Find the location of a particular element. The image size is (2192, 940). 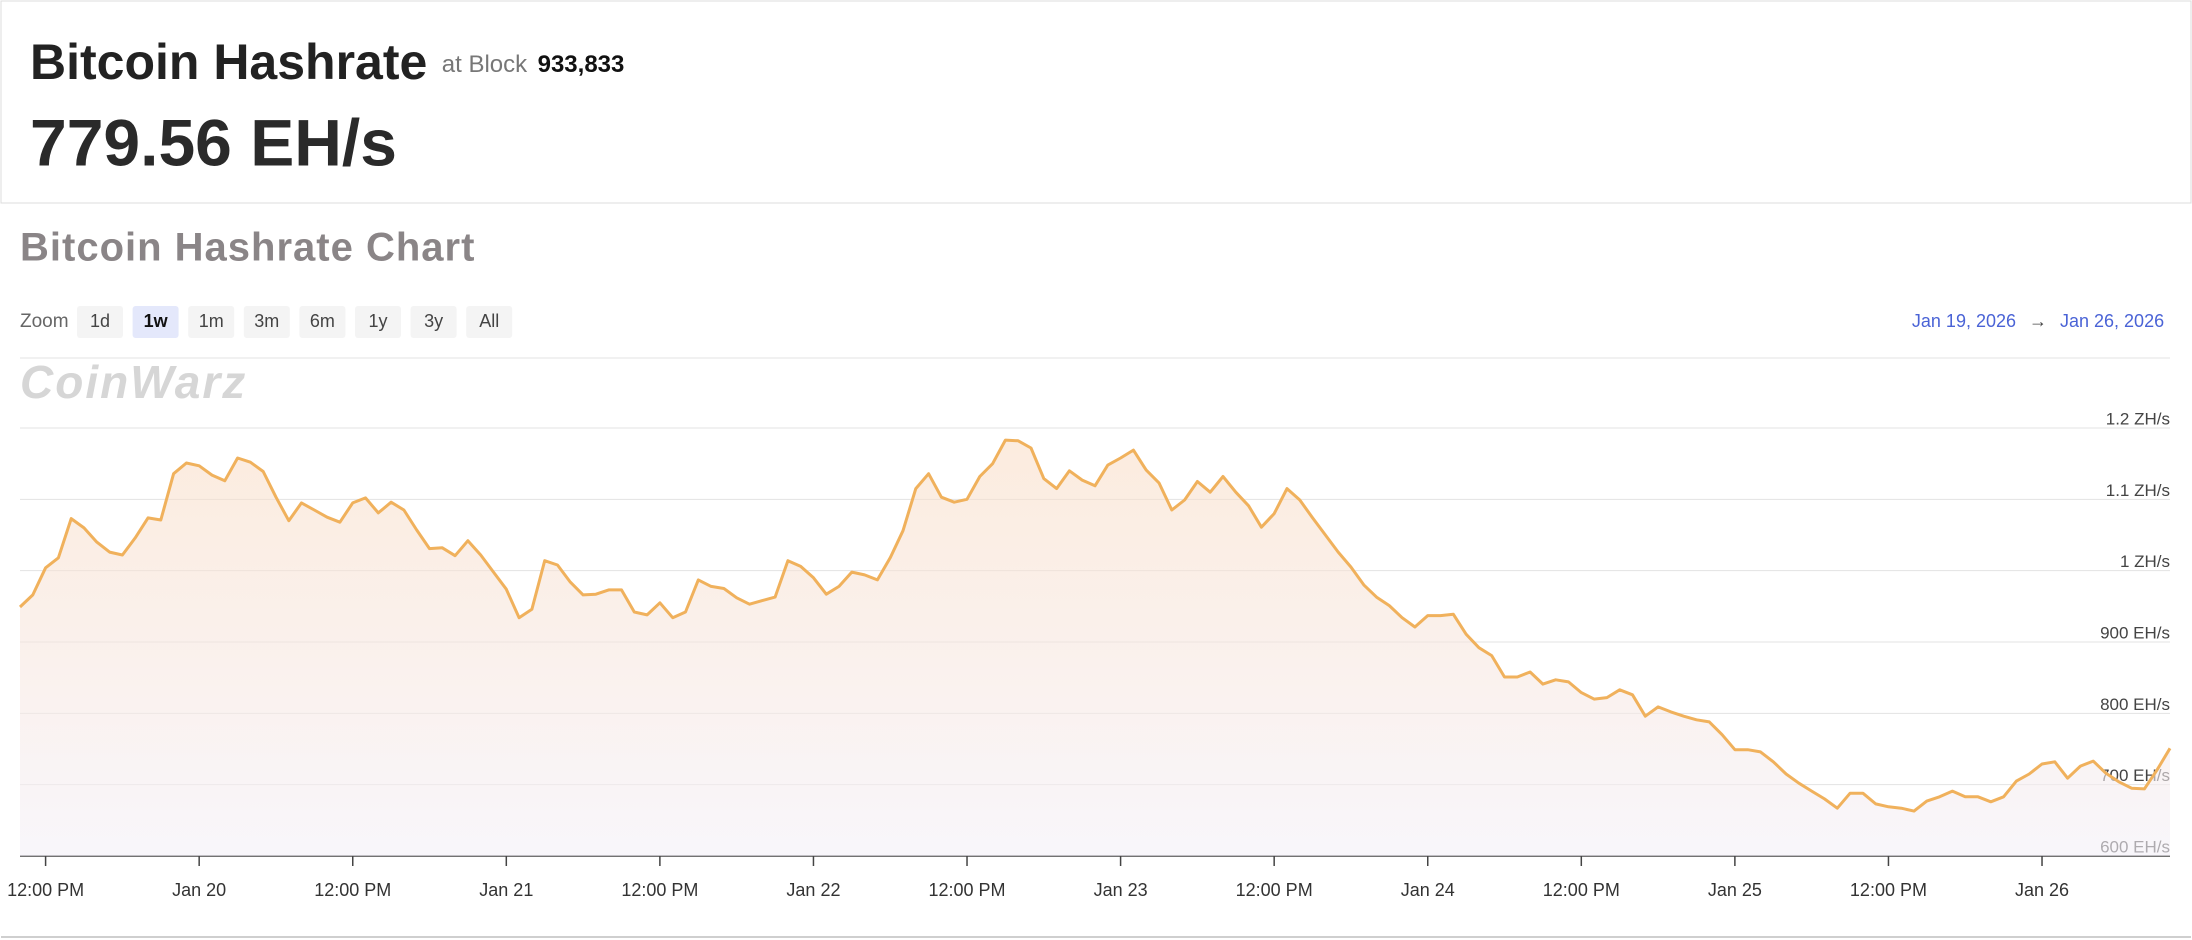

x-tick-label: Jan 24 is located at coordinates (1428, 890).